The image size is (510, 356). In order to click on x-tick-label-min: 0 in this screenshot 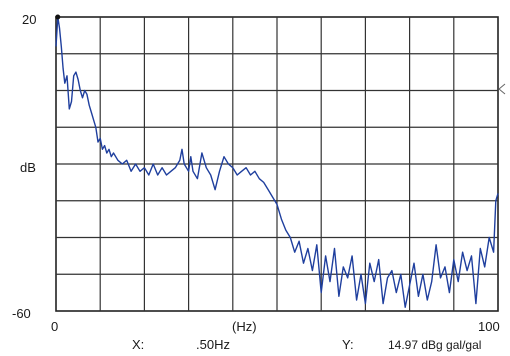, I will do `click(54, 326)`.